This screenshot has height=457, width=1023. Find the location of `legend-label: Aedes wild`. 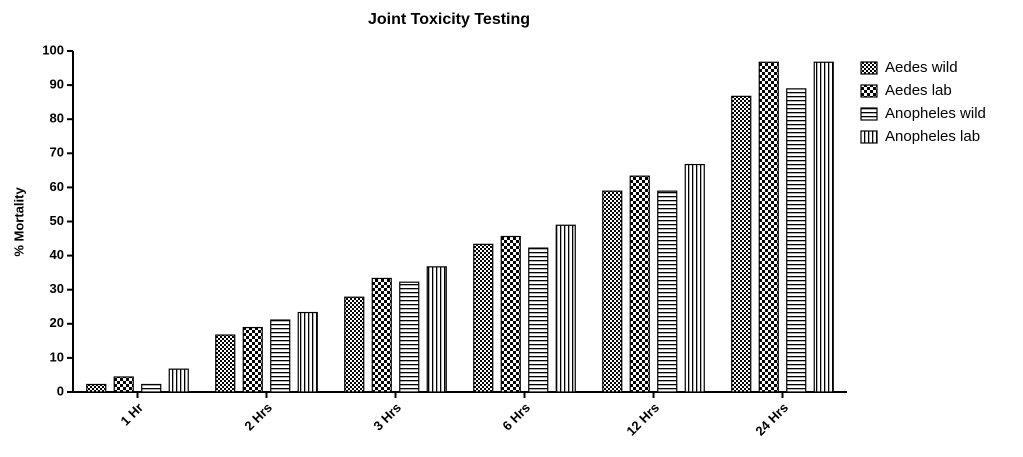

legend-label: Aedes wild is located at coordinates (921, 67).